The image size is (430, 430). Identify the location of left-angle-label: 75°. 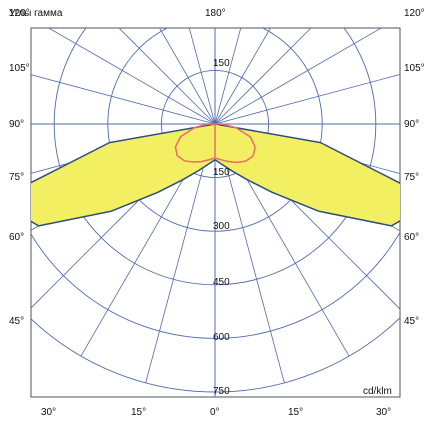
(16, 177).